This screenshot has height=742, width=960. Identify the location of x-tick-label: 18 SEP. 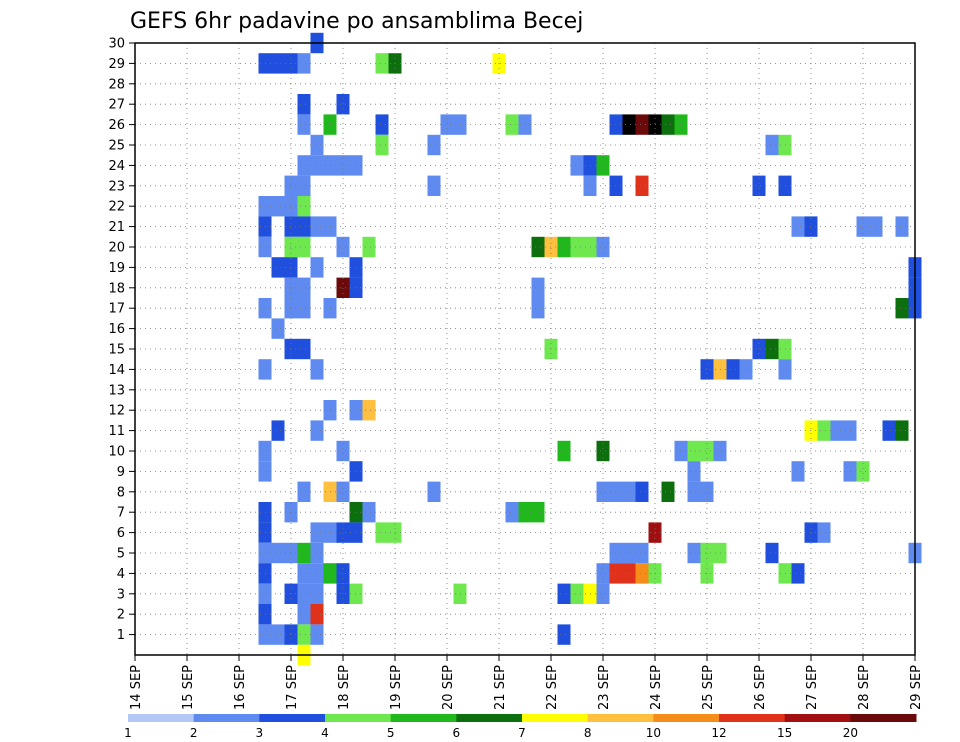
(344, 687).